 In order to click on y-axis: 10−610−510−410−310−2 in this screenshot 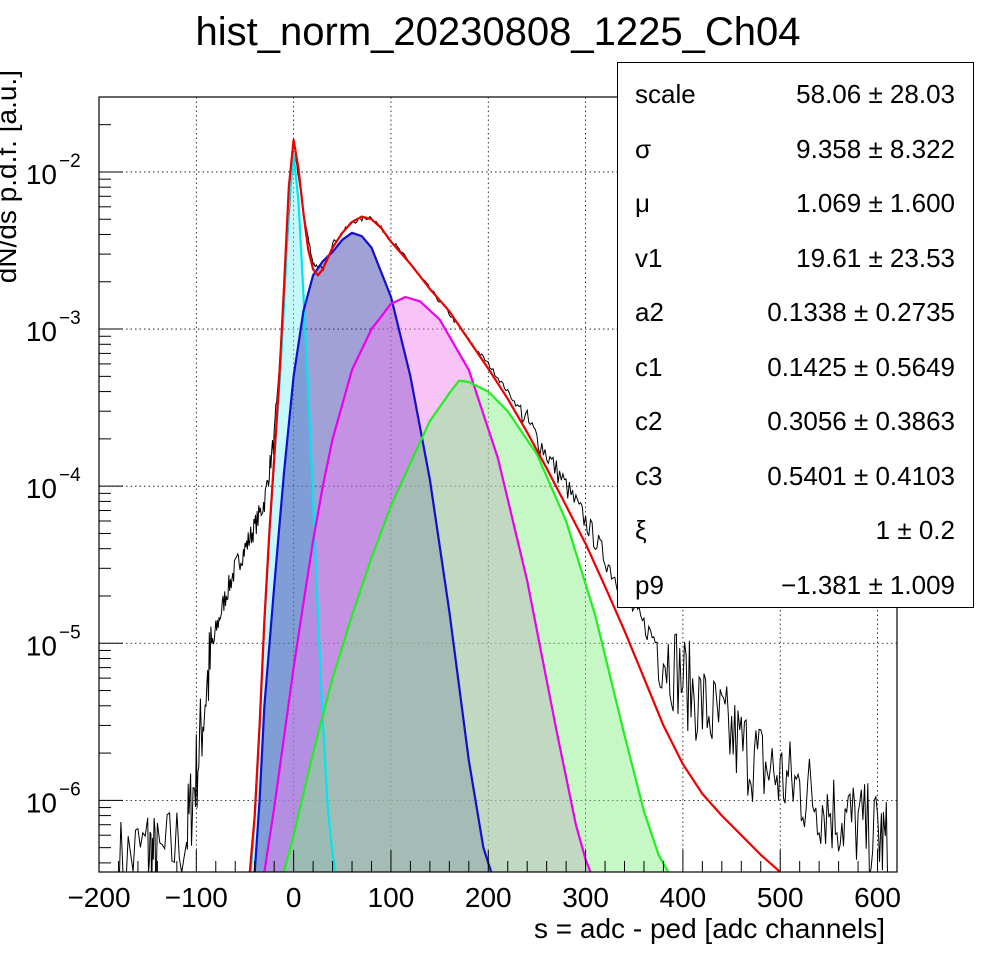, I will do `click(74, 480)`.